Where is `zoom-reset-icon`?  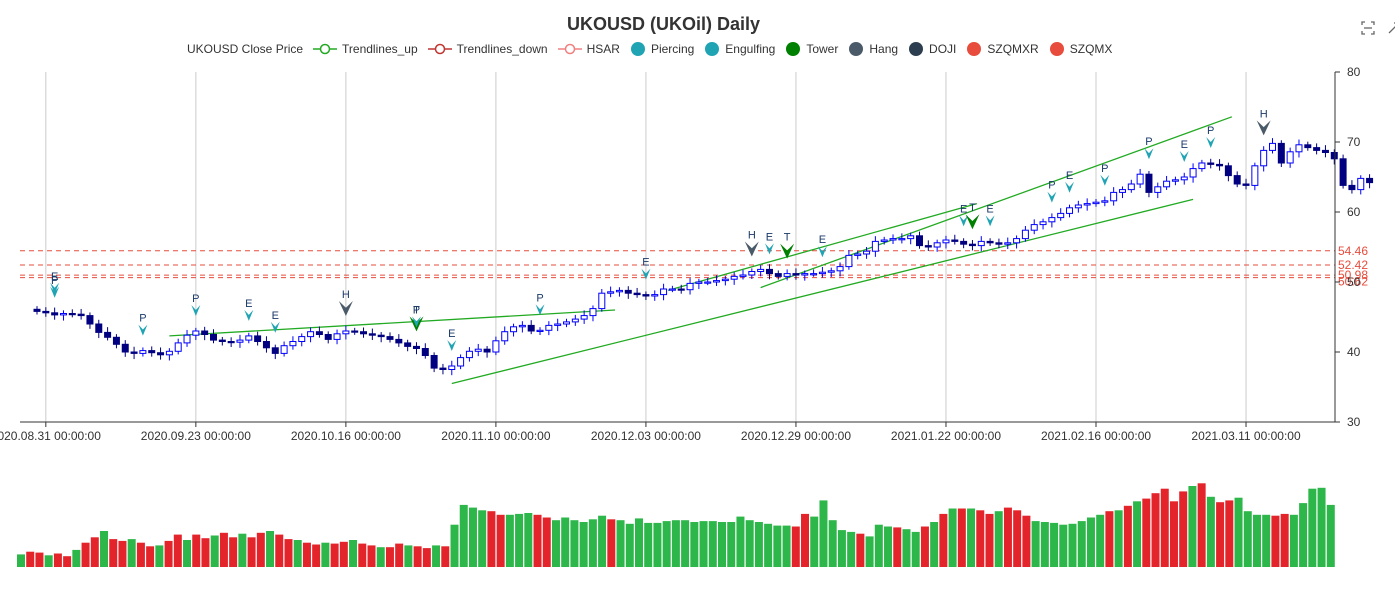
zoom-reset-icon is located at coordinates (1368, 28).